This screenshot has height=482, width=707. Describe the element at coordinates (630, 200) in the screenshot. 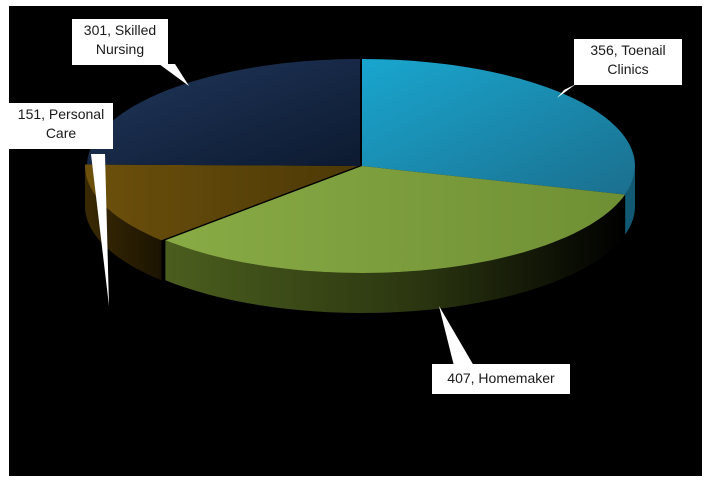

I see `slice-toenail-clinics-side` at that location.